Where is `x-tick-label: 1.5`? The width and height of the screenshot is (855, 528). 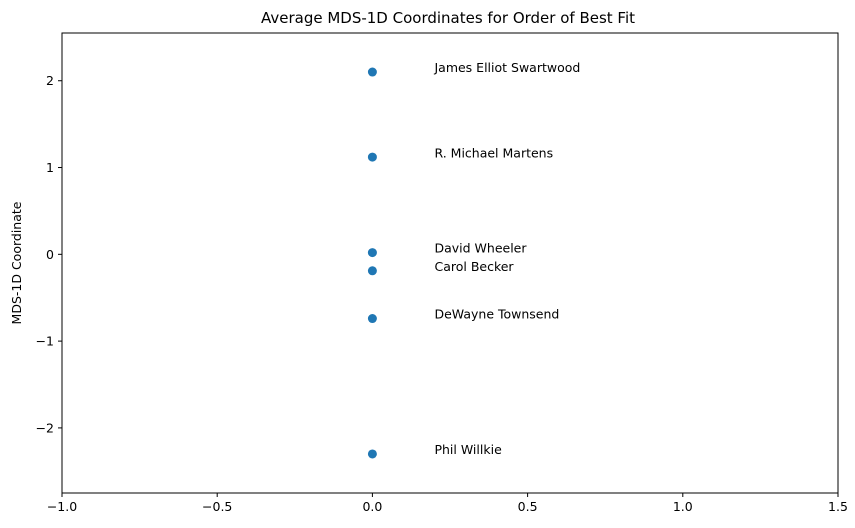
x-tick-label: 1.5 is located at coordinates (838, 506).